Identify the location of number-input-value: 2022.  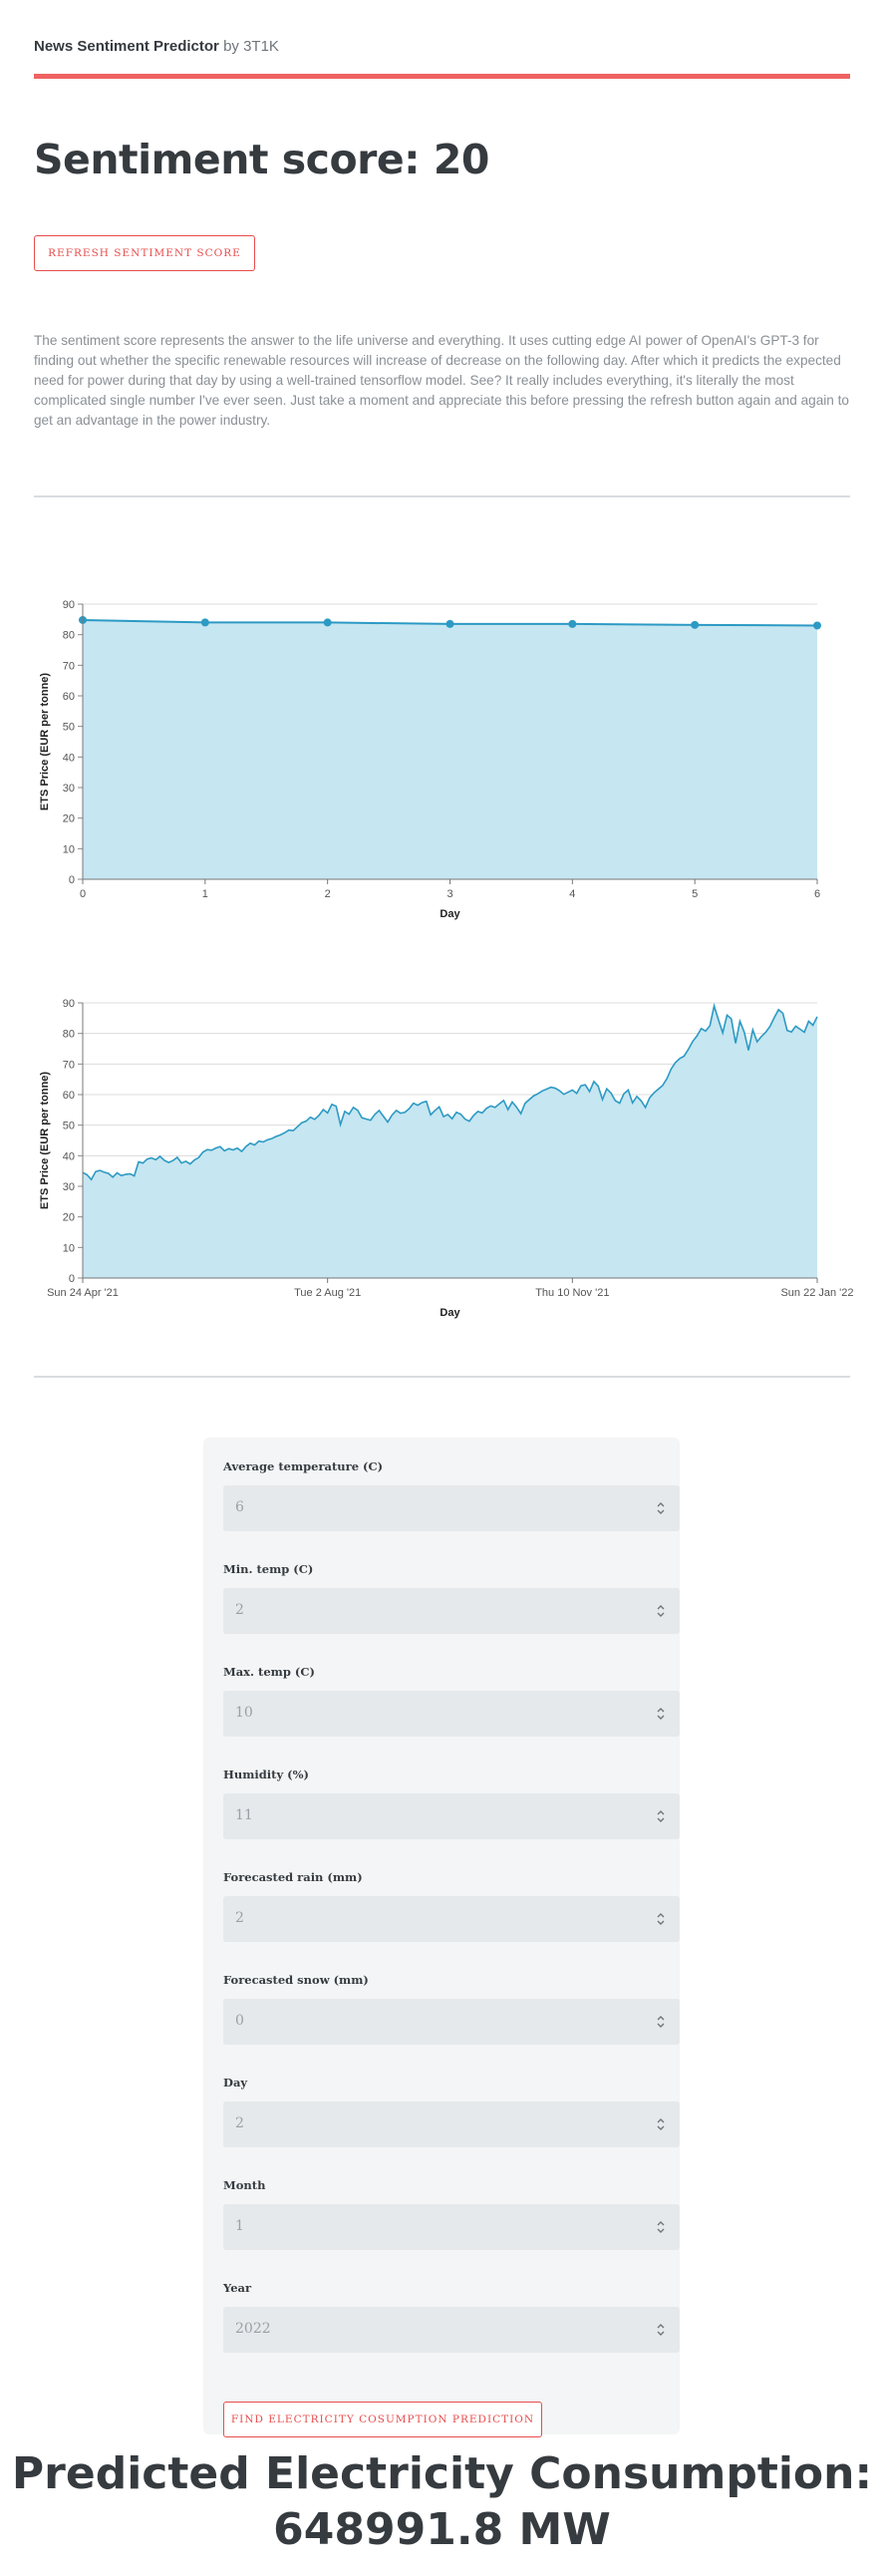
(253, 2329).